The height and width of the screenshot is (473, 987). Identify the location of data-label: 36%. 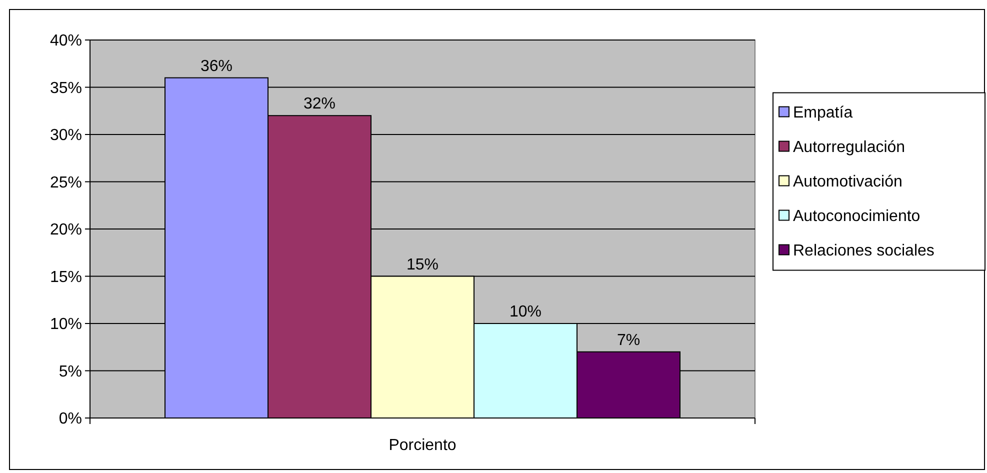
(216, 66).